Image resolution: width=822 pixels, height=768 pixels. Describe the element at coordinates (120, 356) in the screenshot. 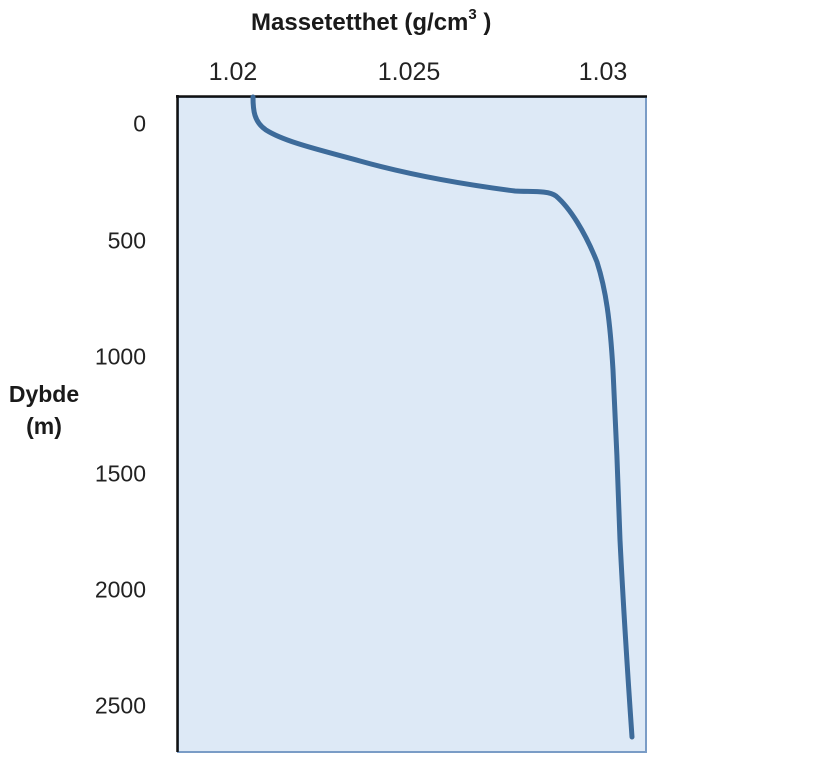

I see `y-tick-label: 1000` at that location.